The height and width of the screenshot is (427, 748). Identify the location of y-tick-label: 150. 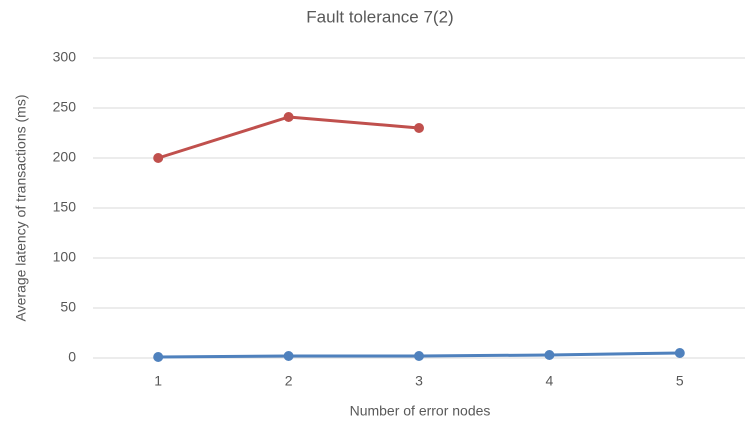
(65, 207).